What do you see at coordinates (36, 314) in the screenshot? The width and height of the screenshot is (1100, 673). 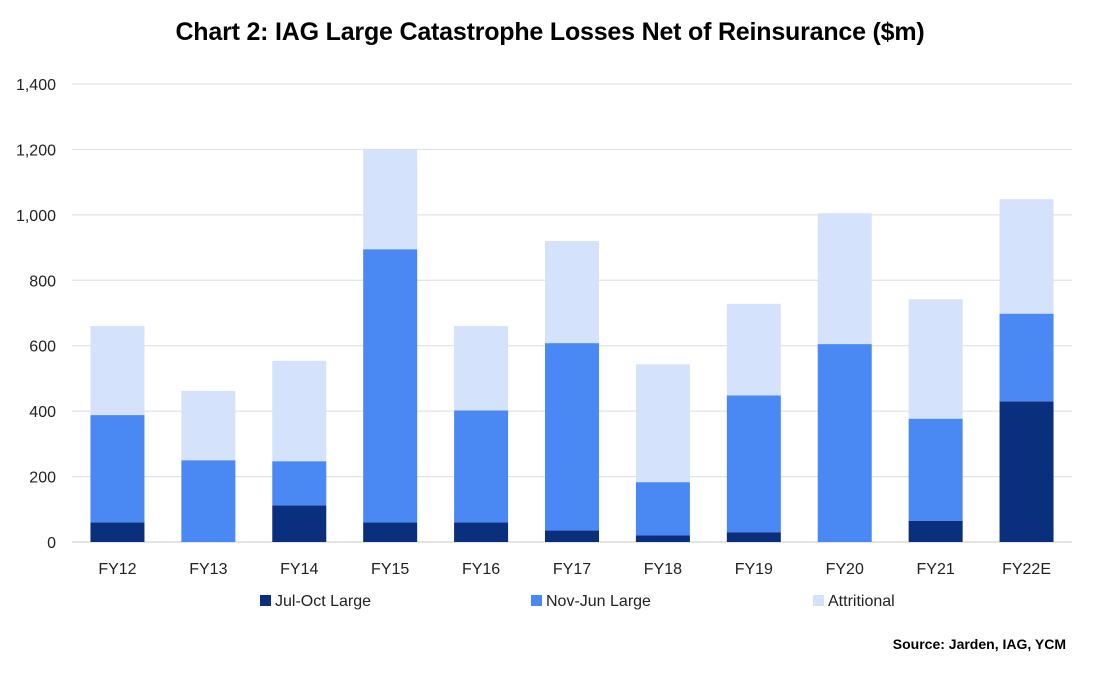 I see `y-axis: 0 200 400 600 800 1,000 1,200 1,400` at bounding box center [36, 314].